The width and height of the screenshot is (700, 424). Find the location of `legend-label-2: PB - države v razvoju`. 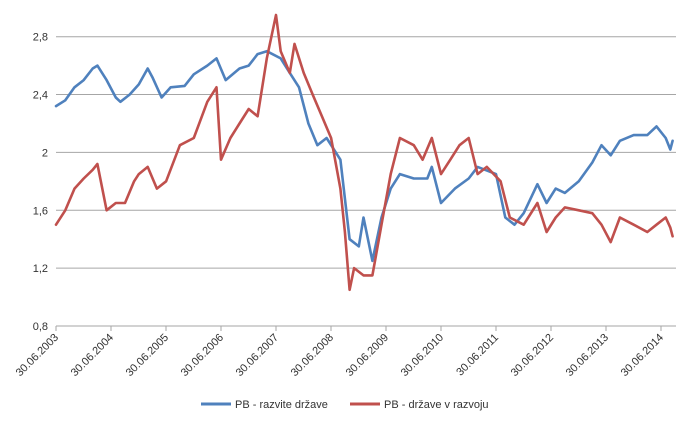

legend-label-2: PB - države v razvoju is located at coordinates (436, 405).